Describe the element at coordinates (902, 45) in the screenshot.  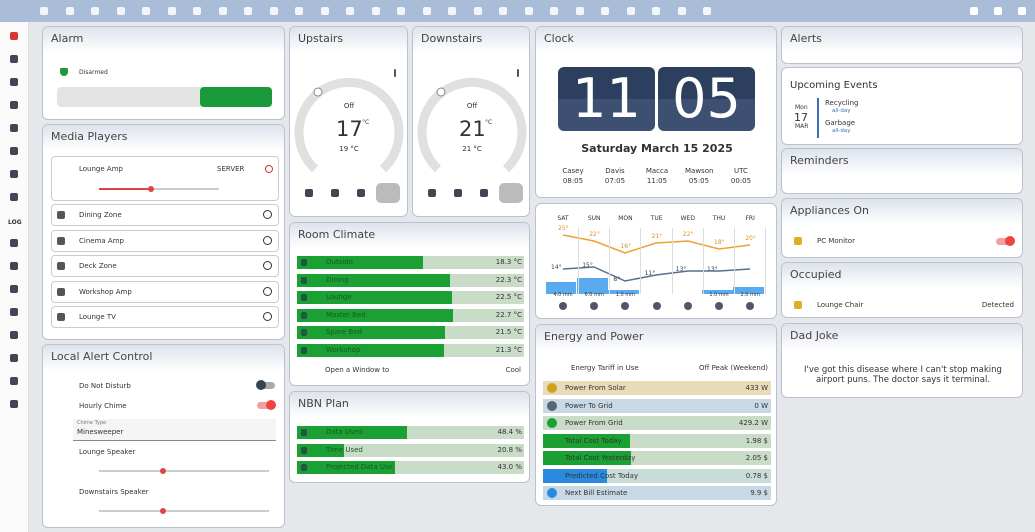
I see `alerts-card: Alerts` at that location.